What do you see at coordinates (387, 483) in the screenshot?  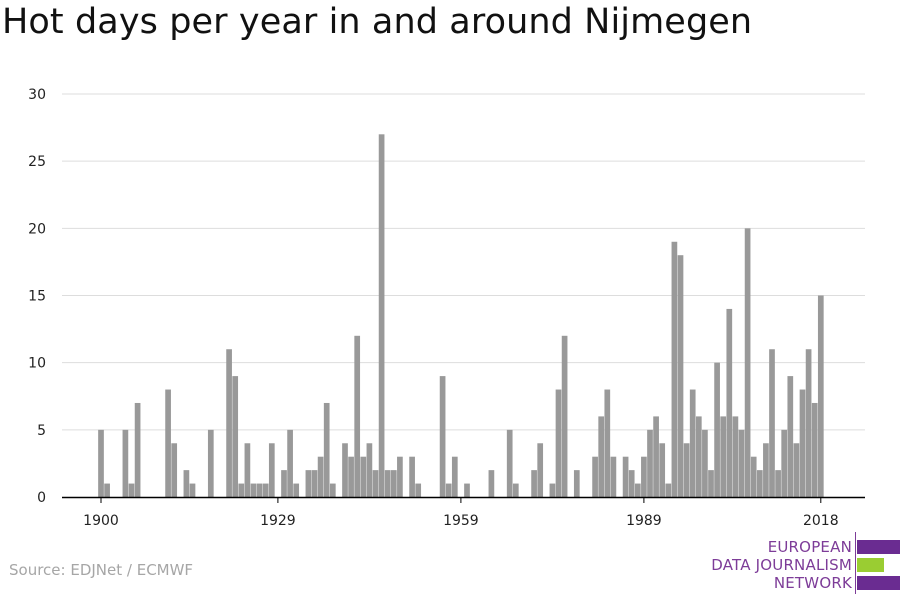 I see `bar-1947` at bounding box center [387, 483].